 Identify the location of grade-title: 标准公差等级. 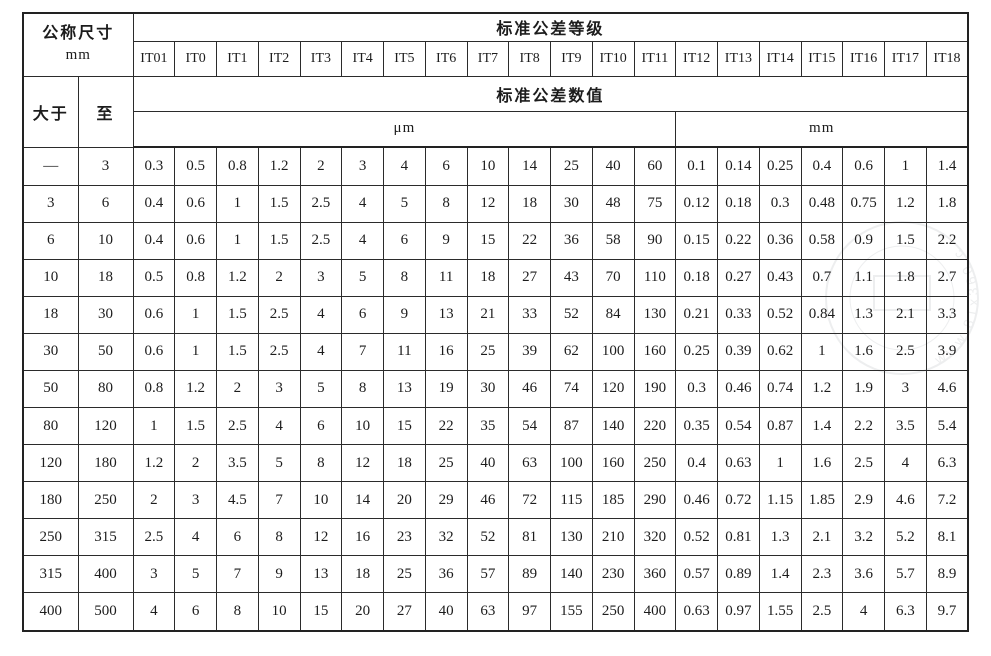
(550, 27).